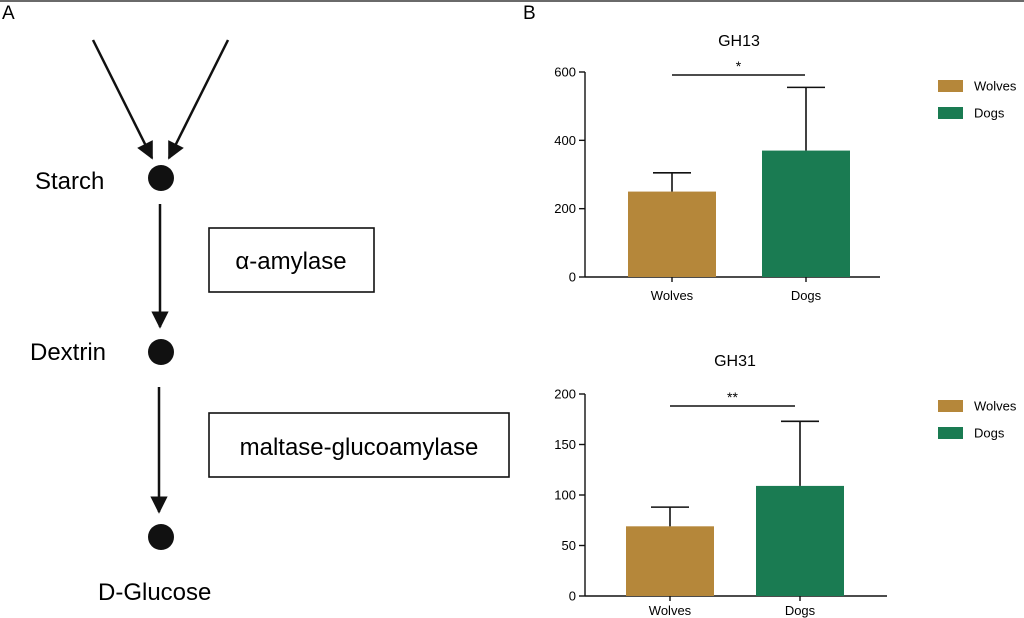 The image size is (1024, 618). I want to click on input-arrow-left, so click(122, 99).